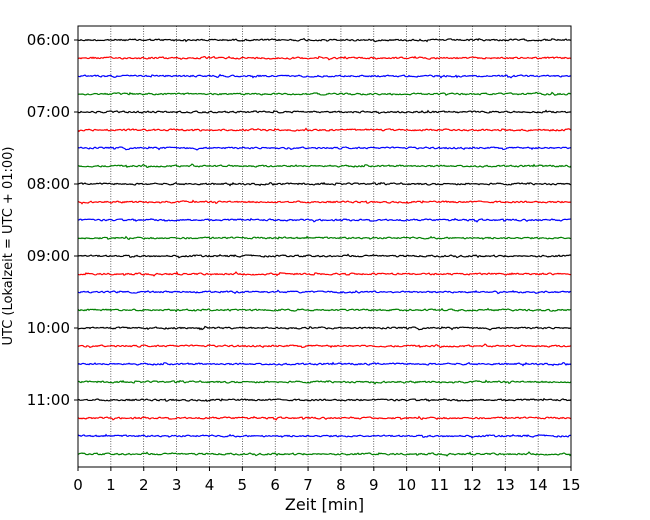  I want to click on y-tick-label: 06:00, so click(48, 40).